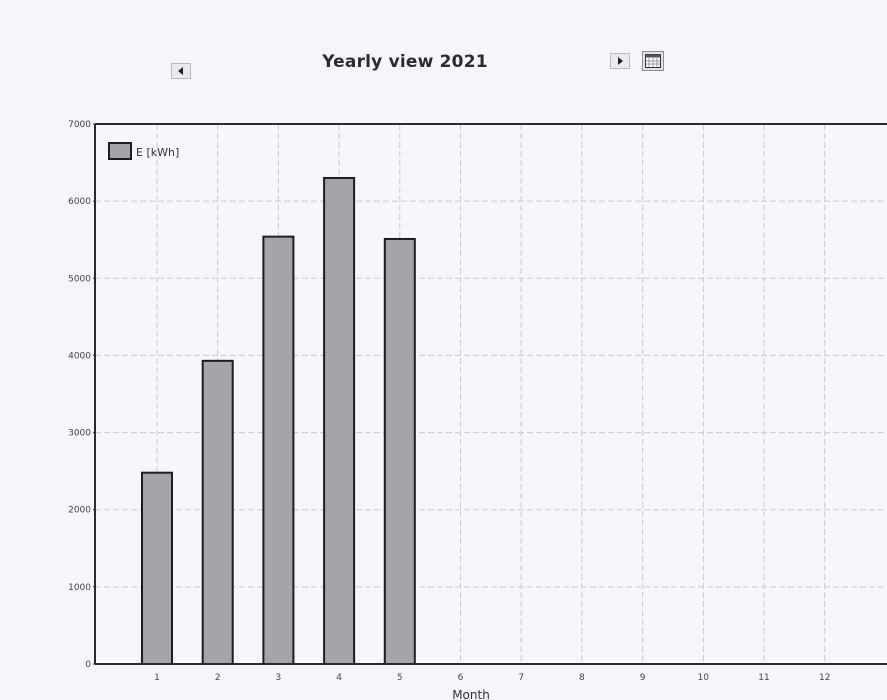  I want to click on x-tick-label: 3, so click(279, 678).